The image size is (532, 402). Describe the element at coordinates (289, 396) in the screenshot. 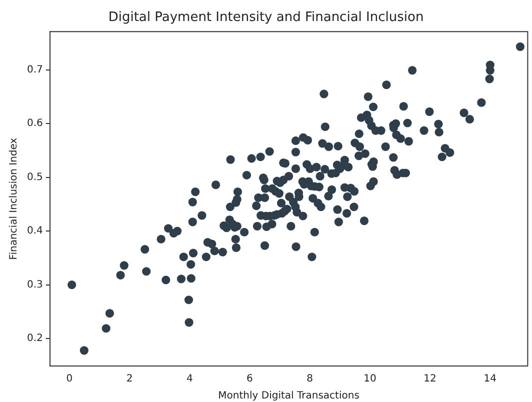

I see `x-axis-title: Monthly Digital Transactions` at that location.